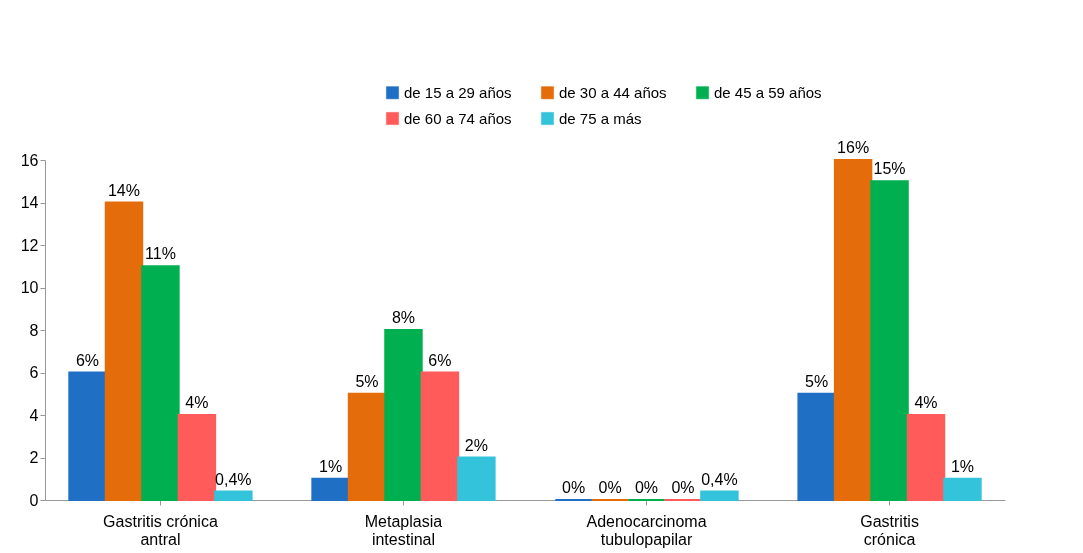  What do you see at coordinates (613, 92) in the screenshot?
I see `legend-label: de 30 a 44 años` at bounding box center [613, 92].